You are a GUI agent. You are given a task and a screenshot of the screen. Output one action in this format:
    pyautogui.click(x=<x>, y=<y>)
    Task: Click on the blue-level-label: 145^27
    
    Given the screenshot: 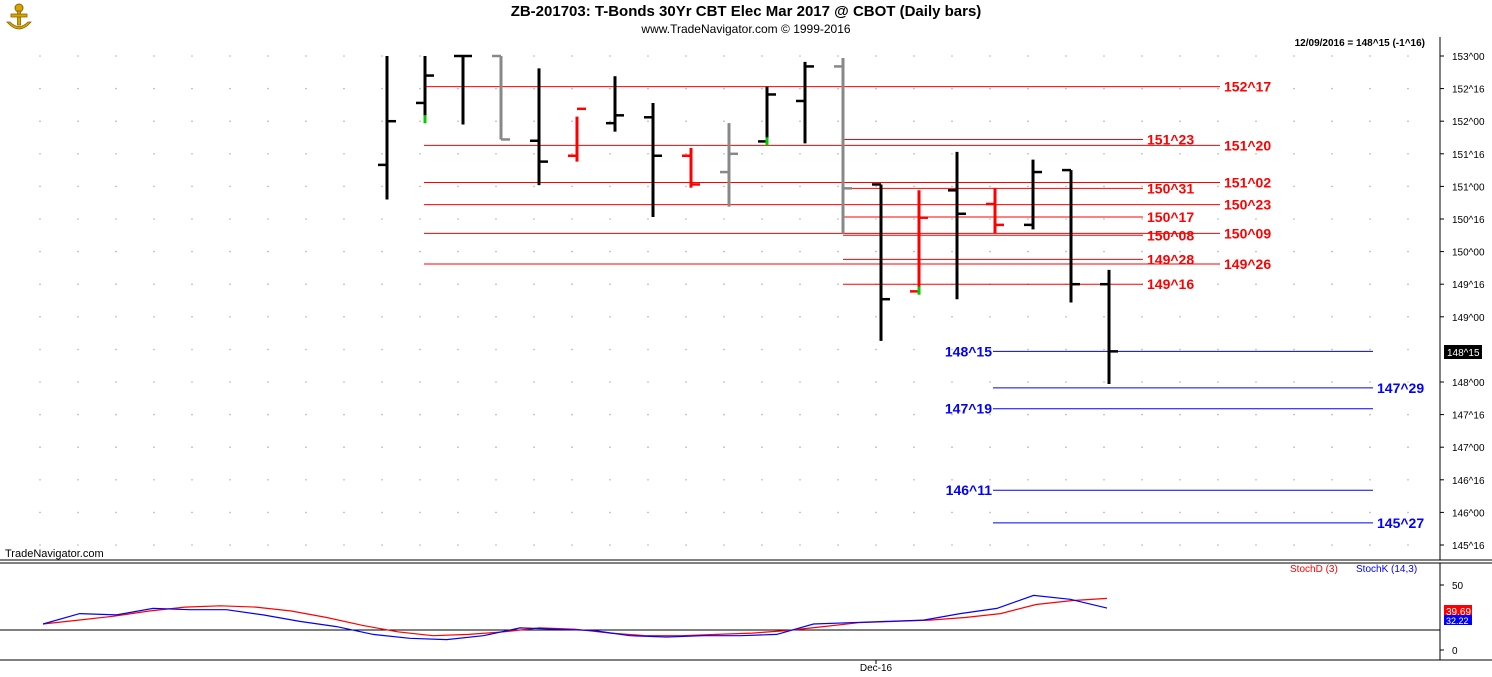 What is the action you would take?
    pyautogui.click(x=1400, y=523)
    